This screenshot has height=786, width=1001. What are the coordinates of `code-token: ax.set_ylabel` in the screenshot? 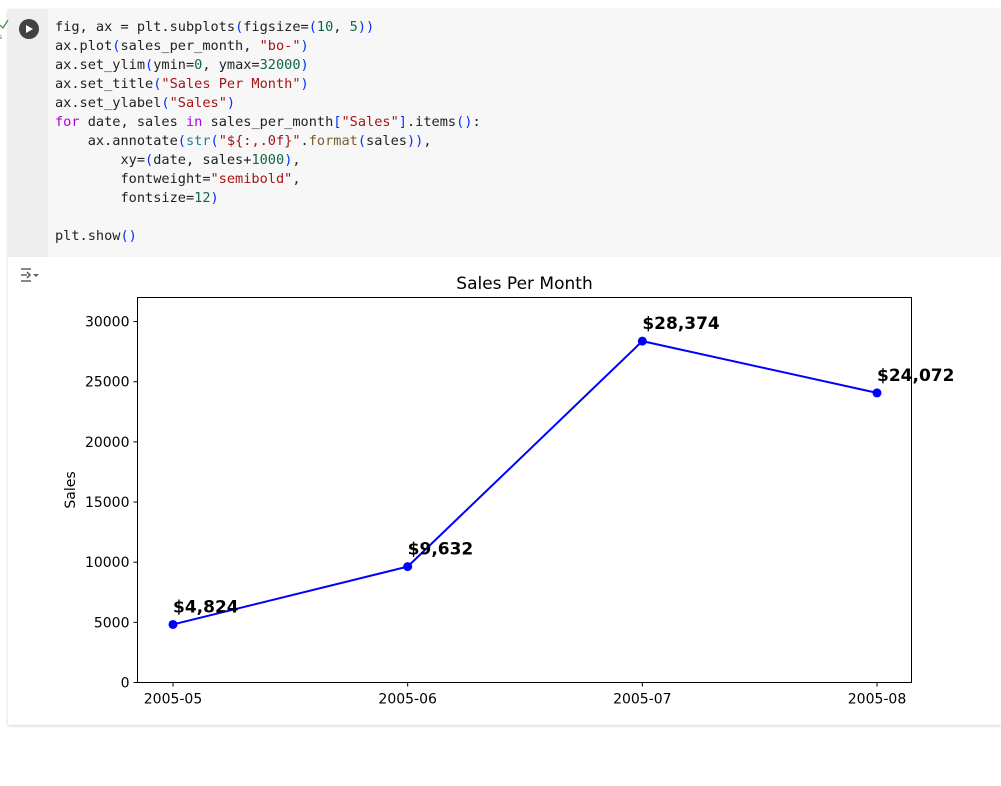 It's located at (108, 103).